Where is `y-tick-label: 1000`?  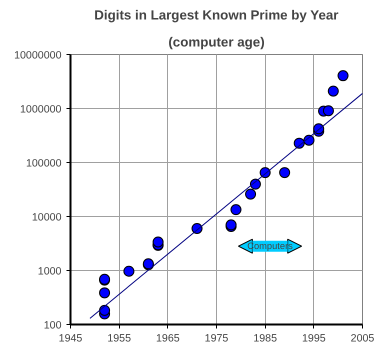 y-tick-label: 1000 is located at coordinates (50, 272).